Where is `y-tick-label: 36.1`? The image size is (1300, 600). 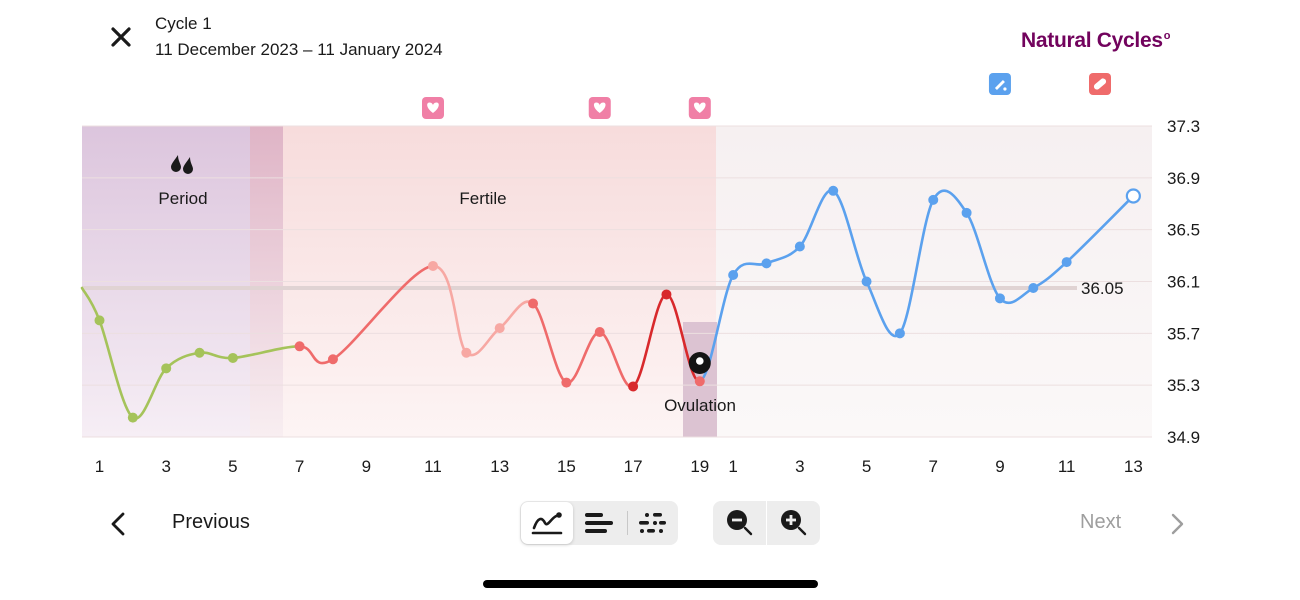
y-tick-label: 36.1 is located at coordinates (1183, 282).